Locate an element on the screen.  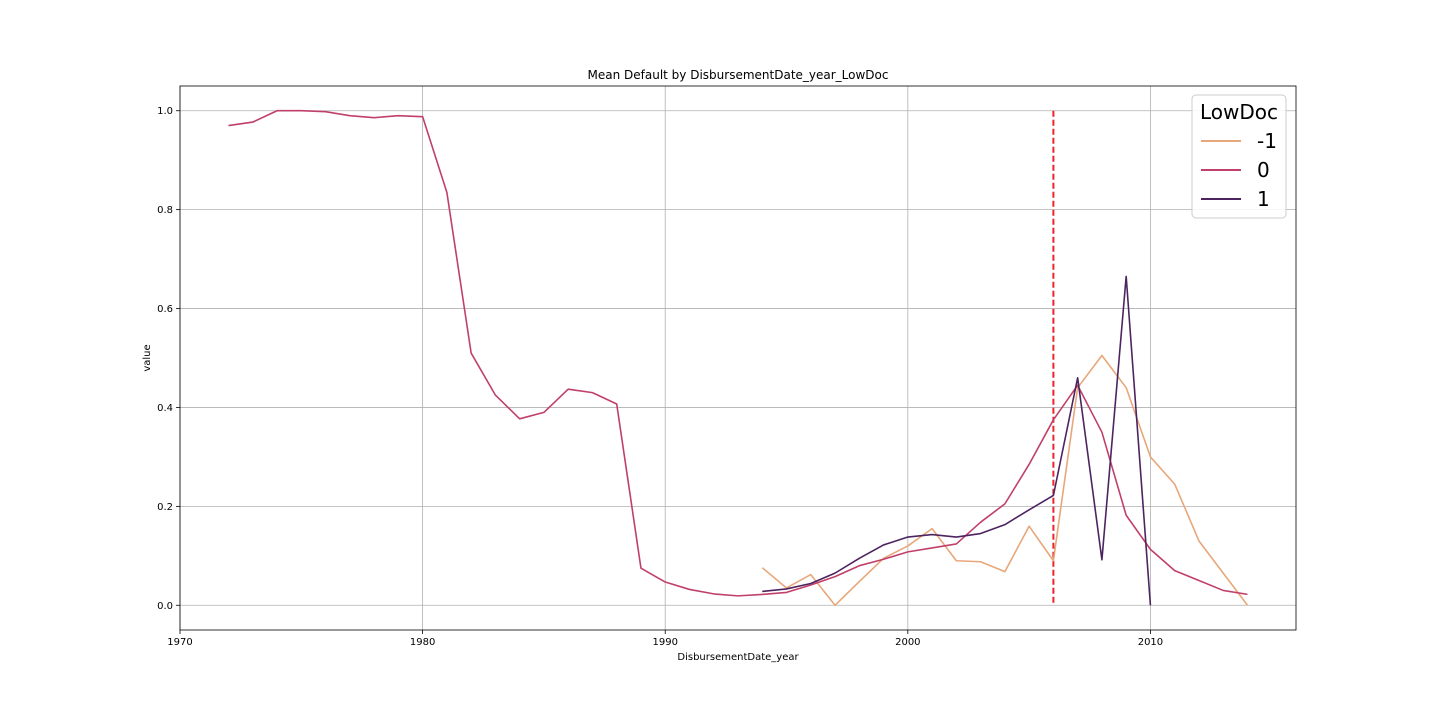
y-tick-label: 0.0 is located at coordinates (165, 606).